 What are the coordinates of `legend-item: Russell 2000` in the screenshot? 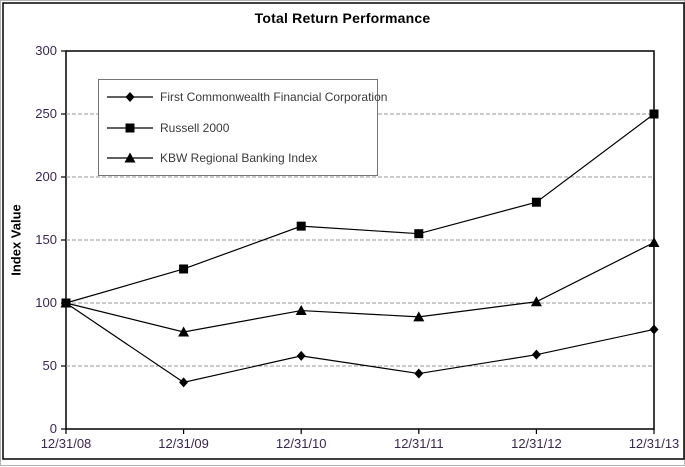 It's located at (240, 128).